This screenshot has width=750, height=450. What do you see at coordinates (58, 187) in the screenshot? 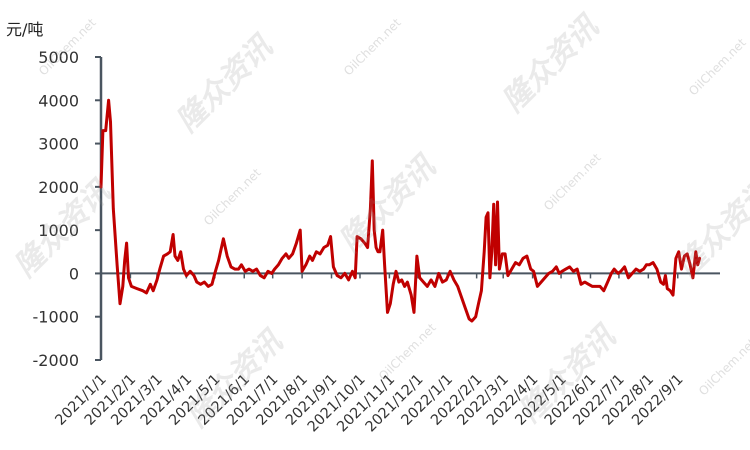
I see `y-tick-label: 2000` at bounding box center [58, 187].